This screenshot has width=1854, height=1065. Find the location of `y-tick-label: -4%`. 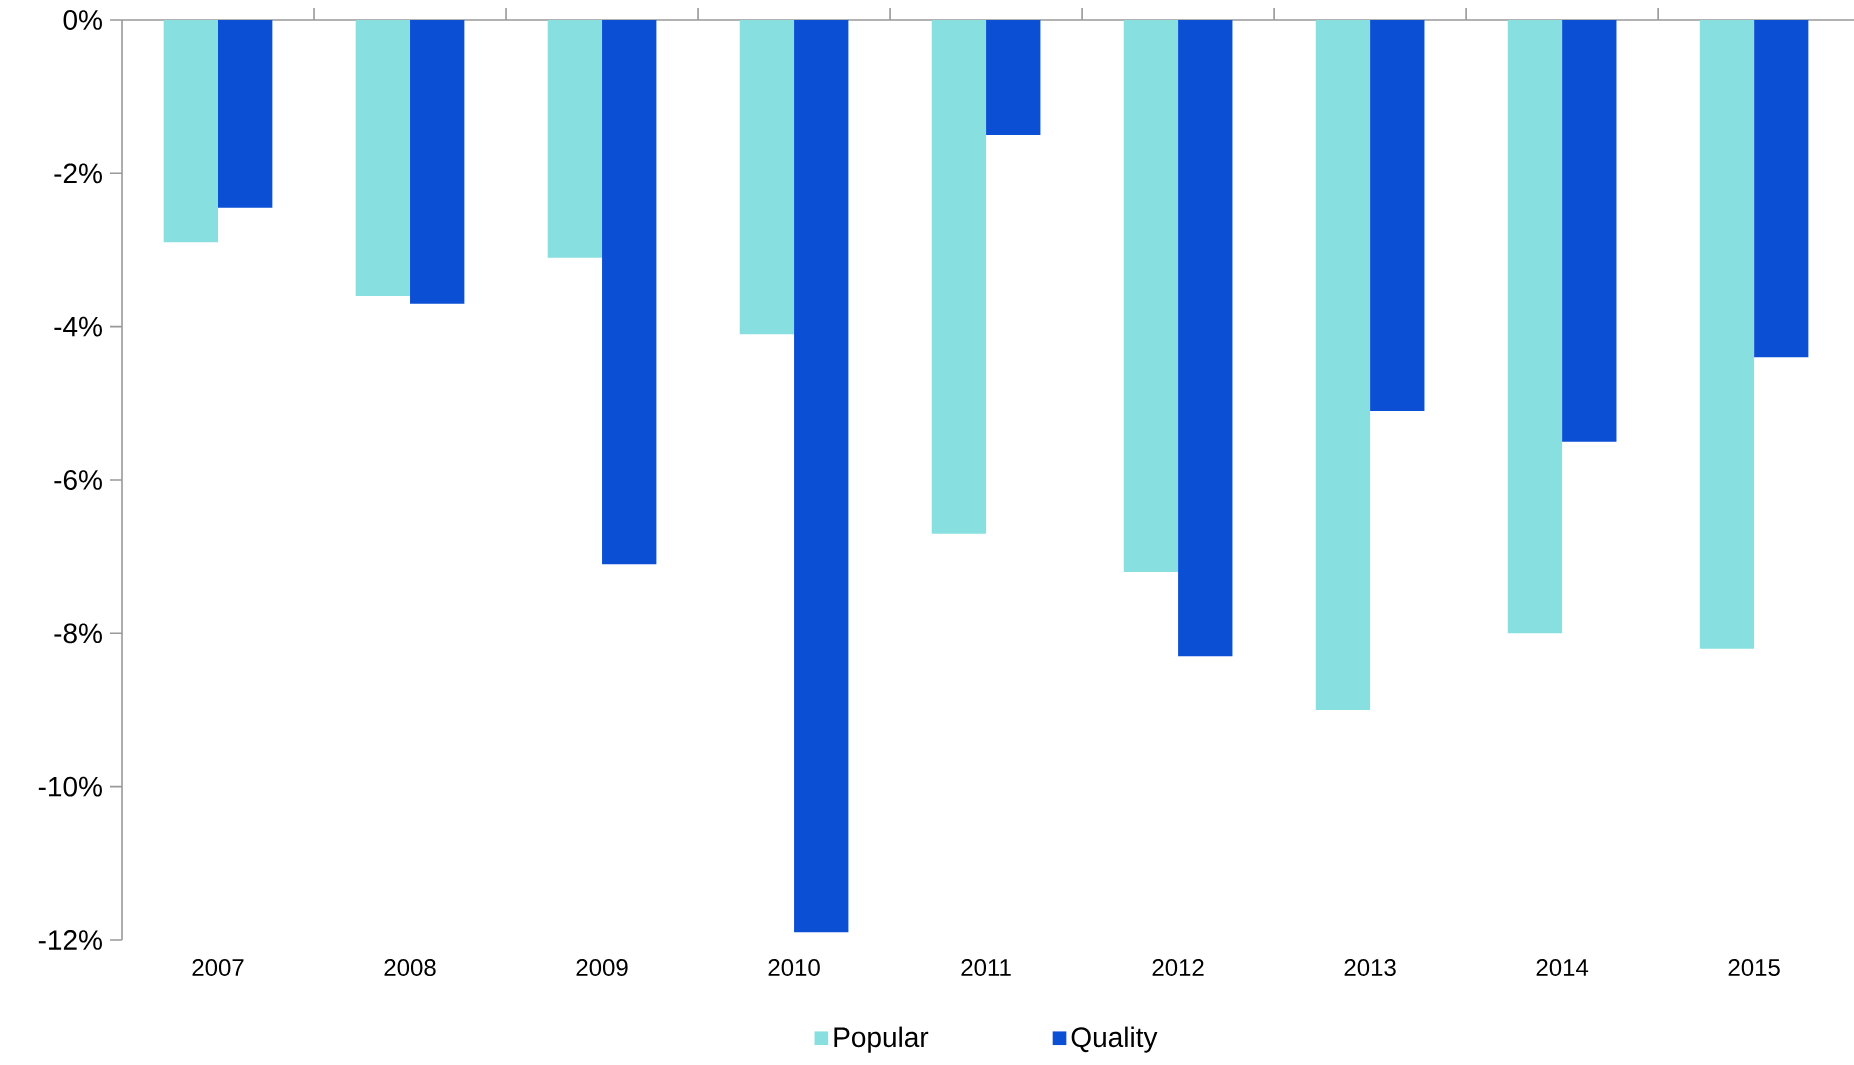

y-tick-label: -4% is located at coordinates (78, 326).